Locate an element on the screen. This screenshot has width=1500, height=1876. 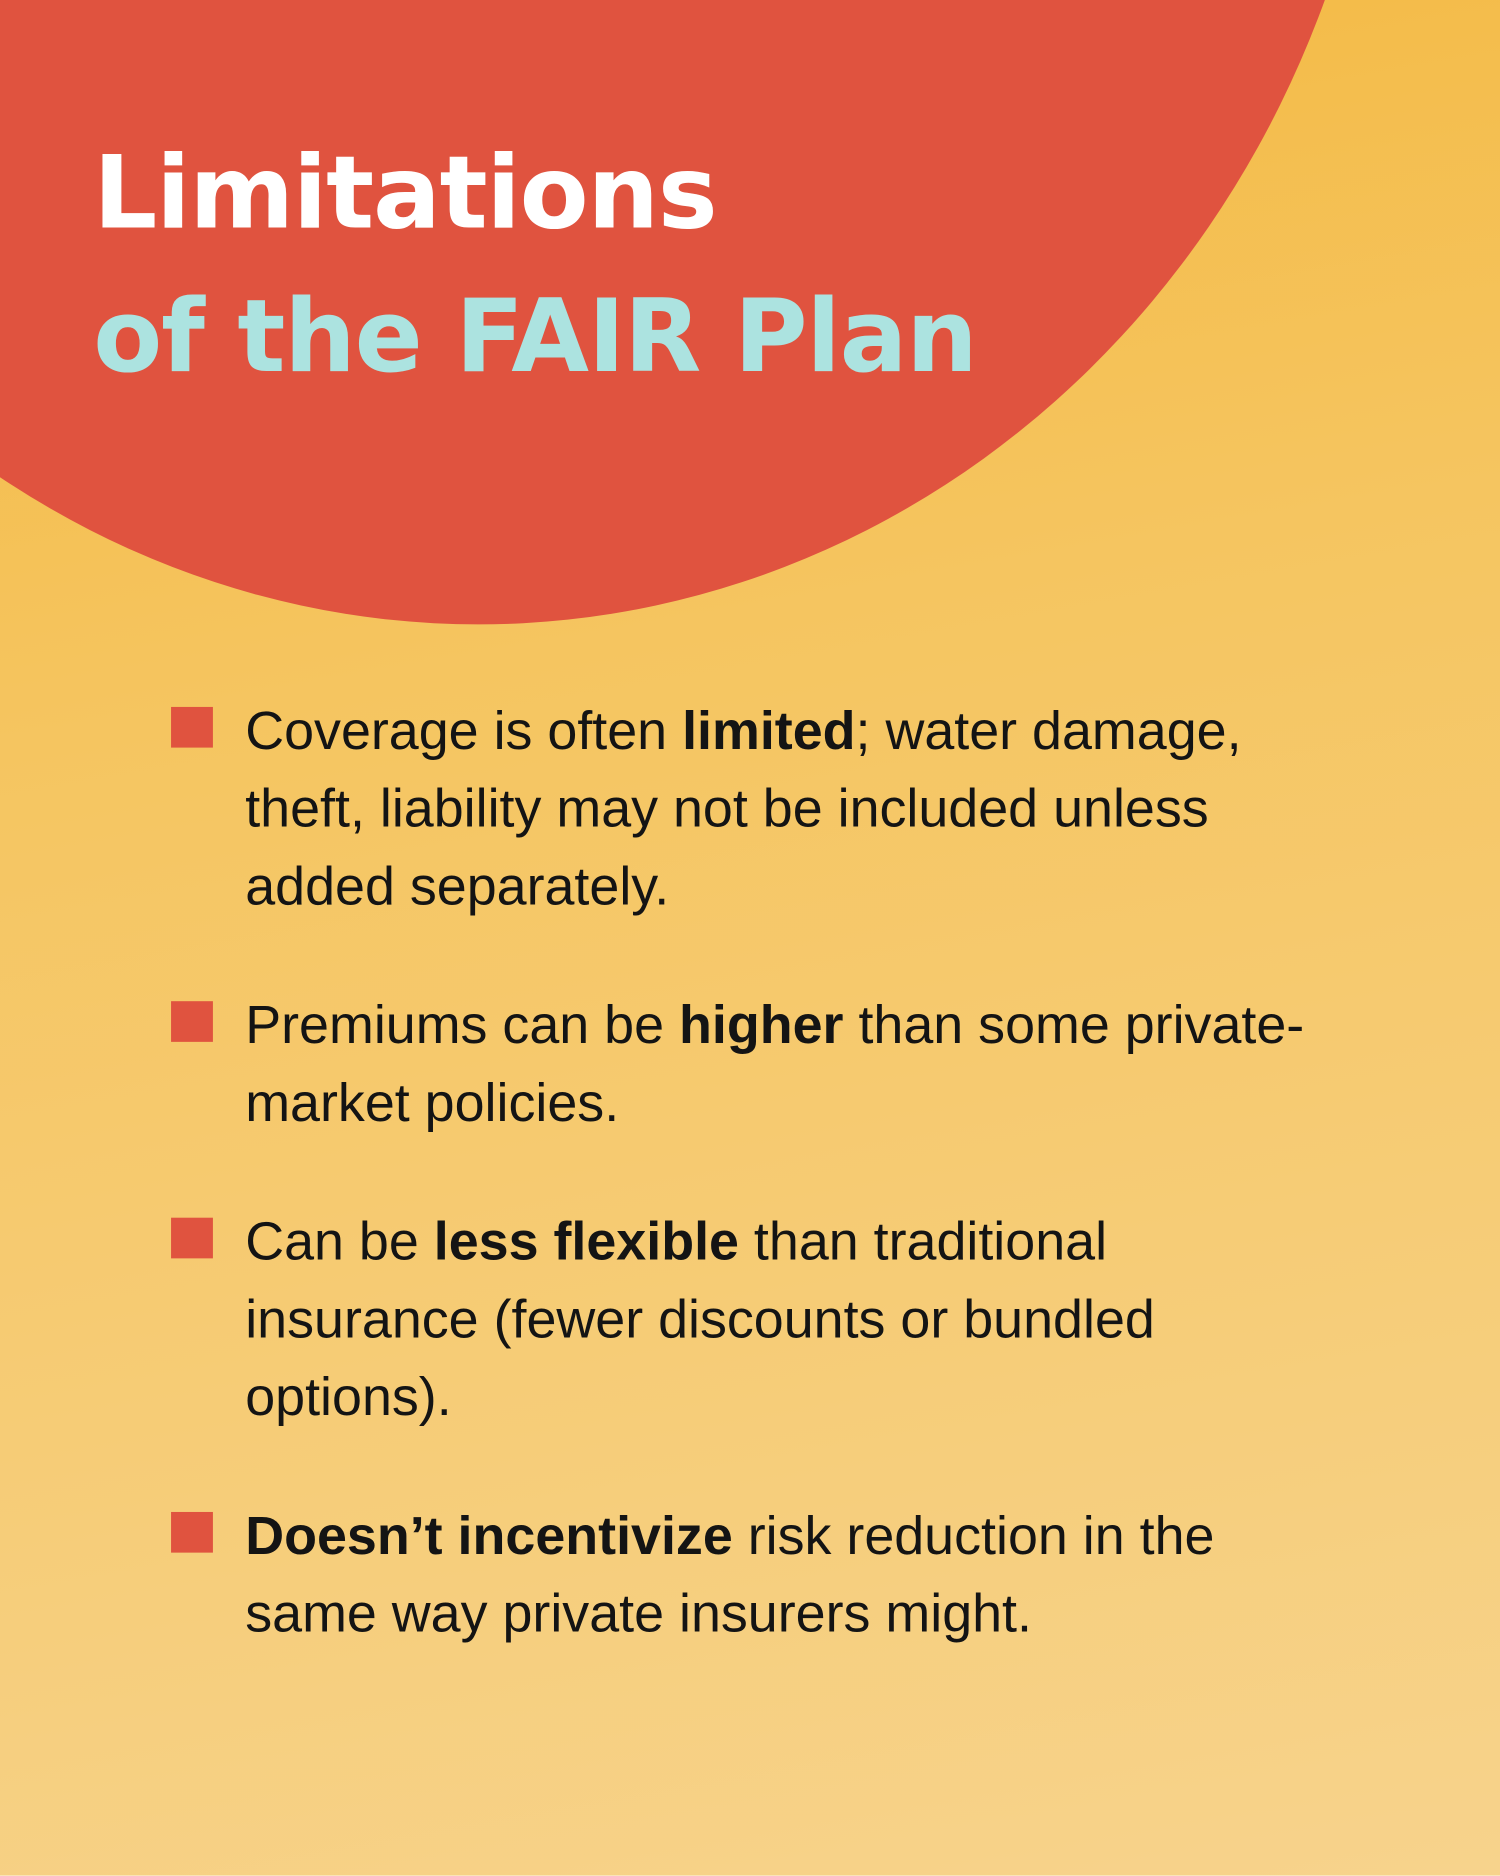
text: than some private-market policies. is located at coordinates (775, 1063).